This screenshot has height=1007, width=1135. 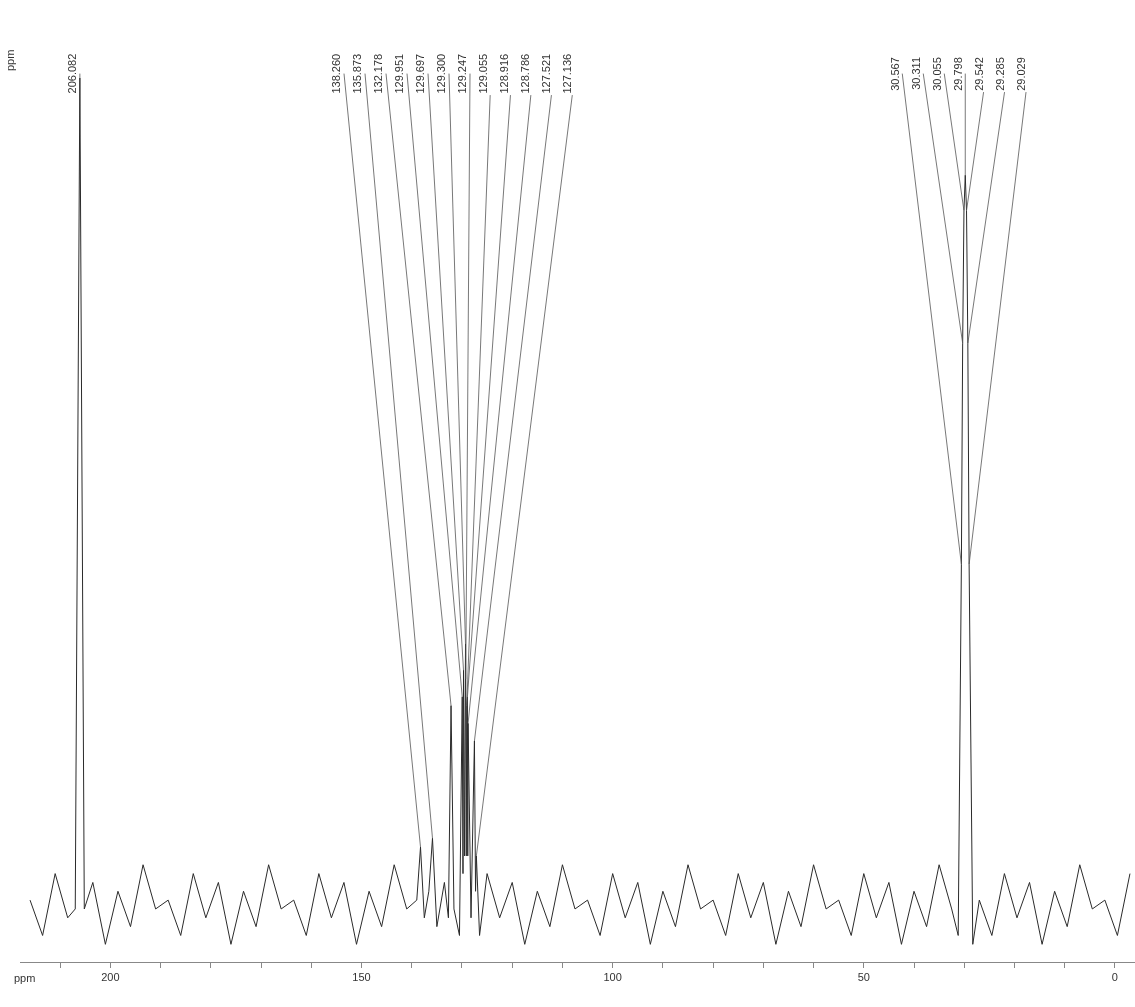 What do you see at coordinates (483, 73) in the screenshot?
I see `annotation: 129.055` at bounding box center [483, 73].